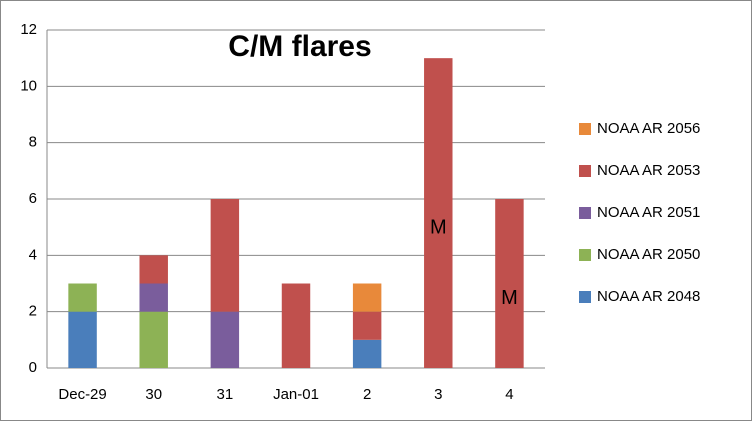 The image size is (753, 422). I want to click on x-tick-label: 4, so click(509, 394).